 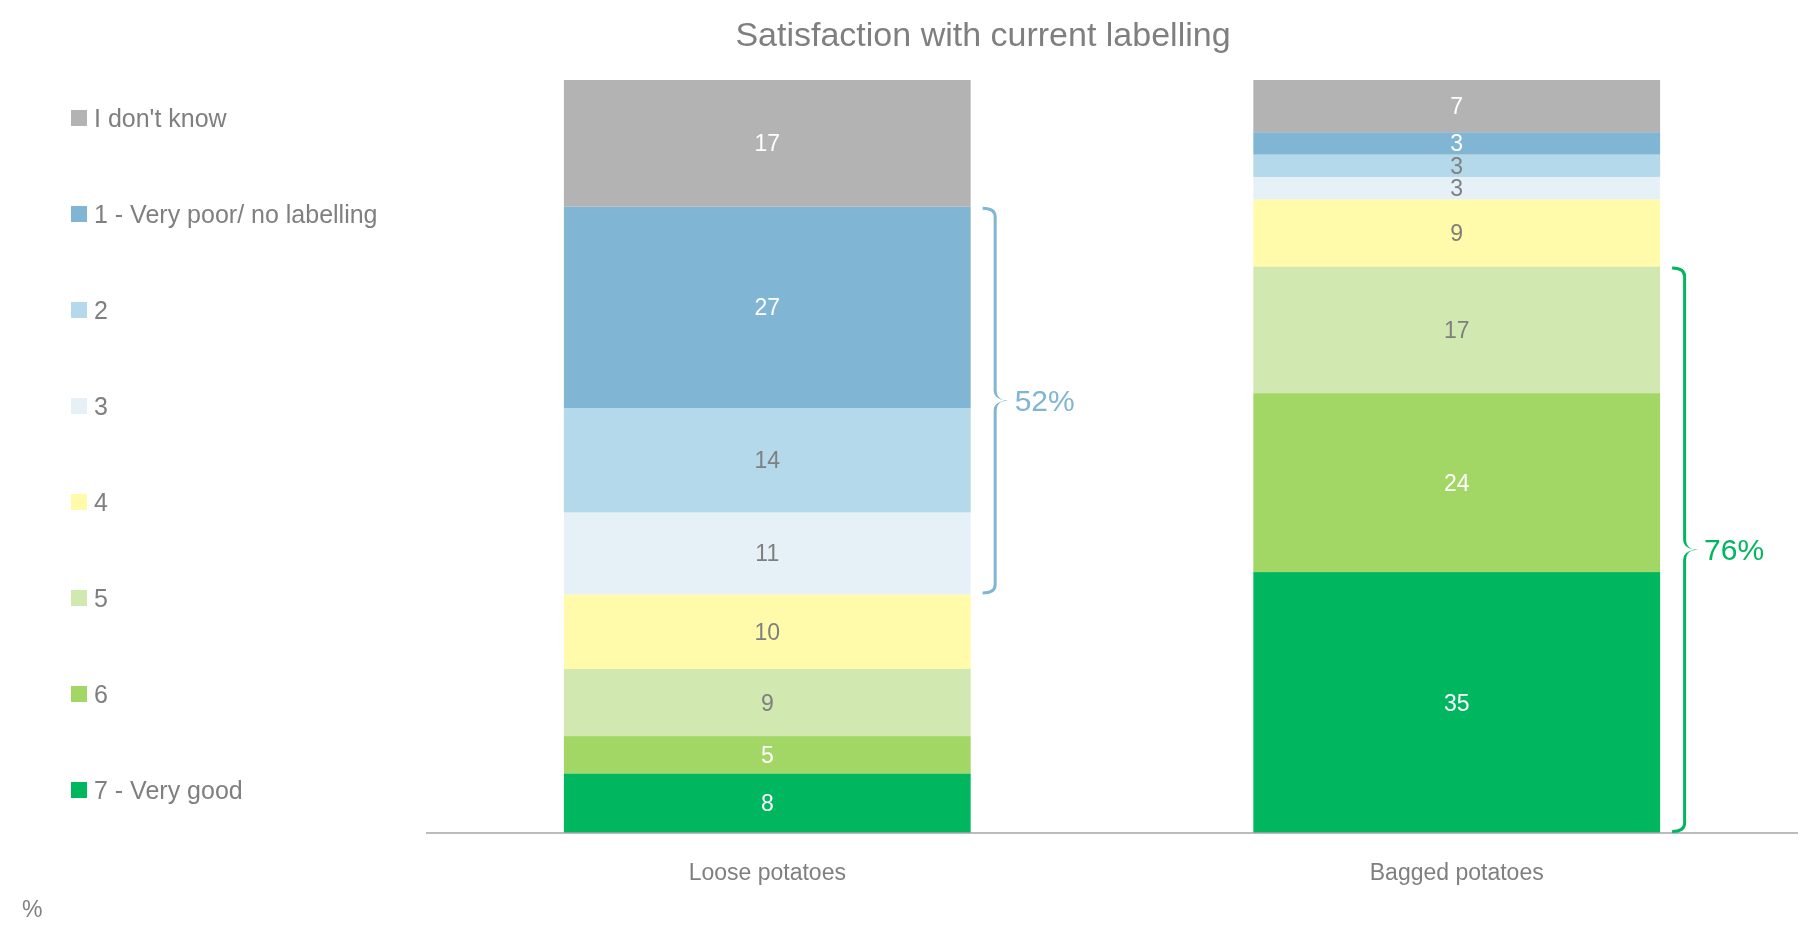 What do you see at coordinates (1456, 872) in the screenshot?
I see `x-tick-label: Bagged potatoes` at bounding box center [1456, 872].